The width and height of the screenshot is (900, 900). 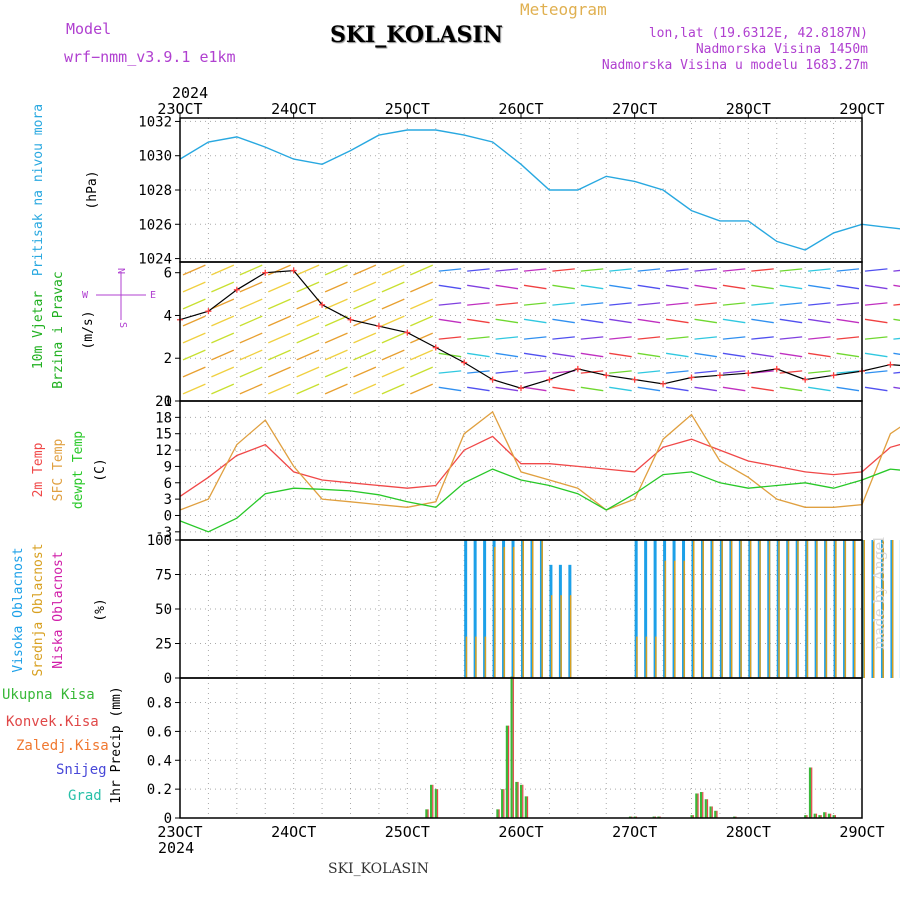 What do you see at coordinates (153, 295) in the screenshot?
I see `compass-e: E` at bounding box center [153, 295].